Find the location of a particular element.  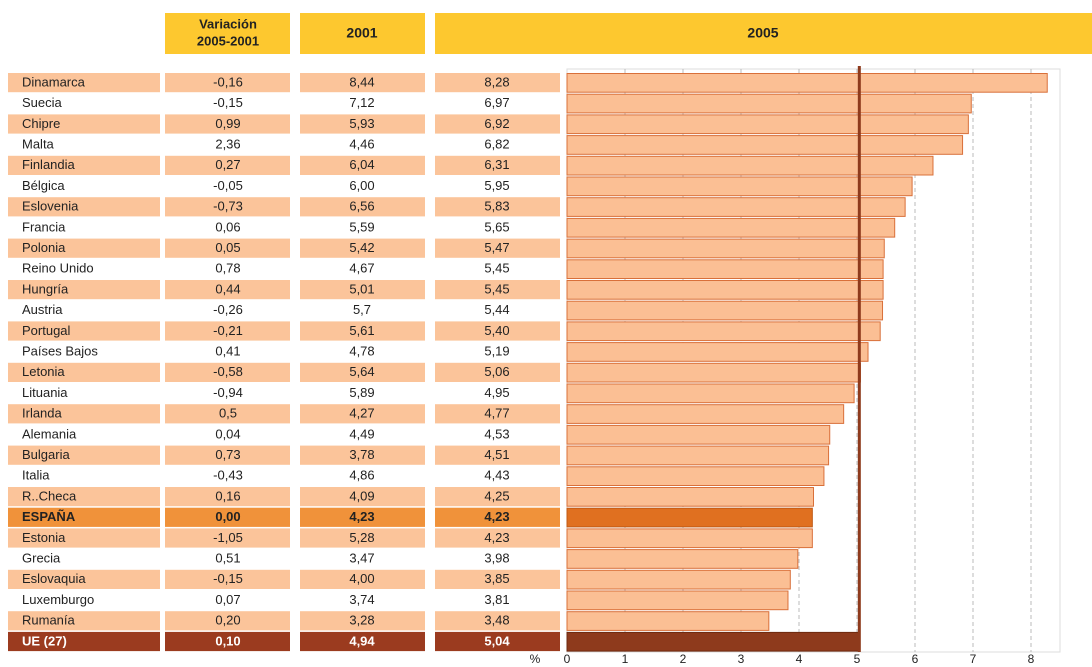

value-label: 6,92 is located at coordinates (496, 123).